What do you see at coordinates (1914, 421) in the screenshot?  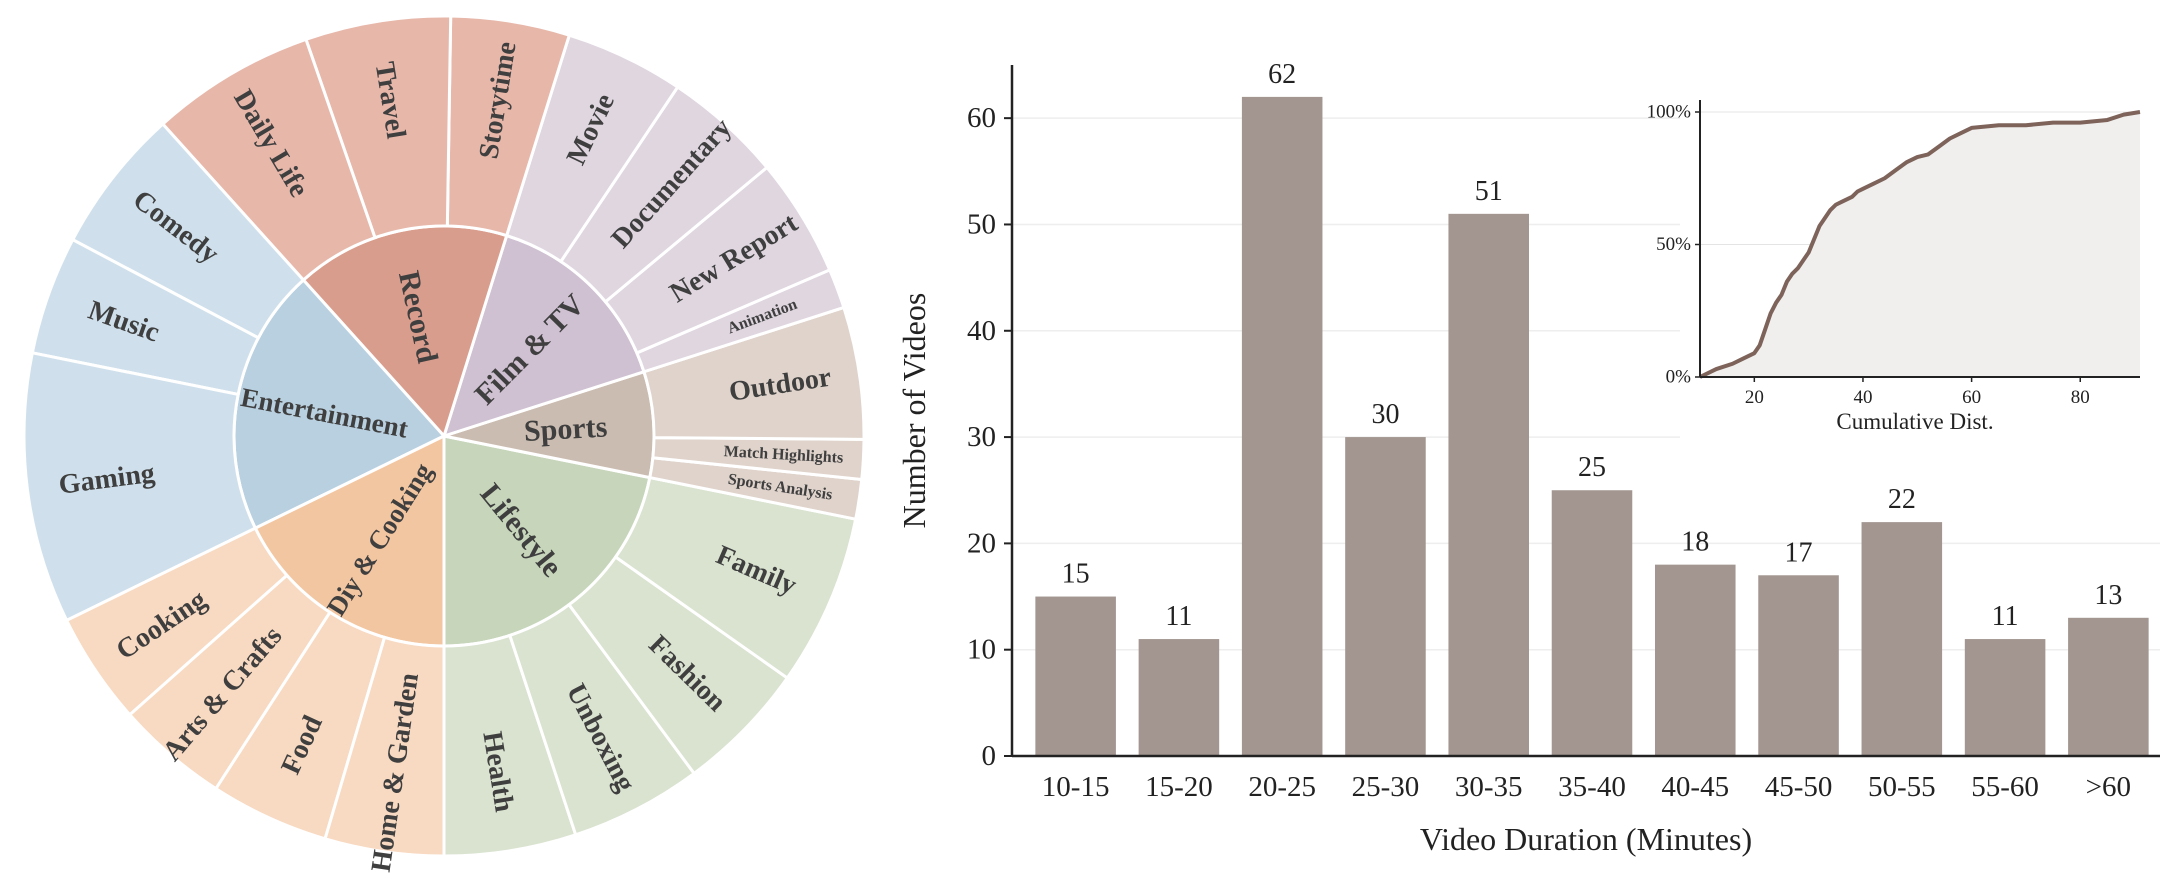 I see `inset-title: Cumulative Dist.` at bounding box center [1914, 421].